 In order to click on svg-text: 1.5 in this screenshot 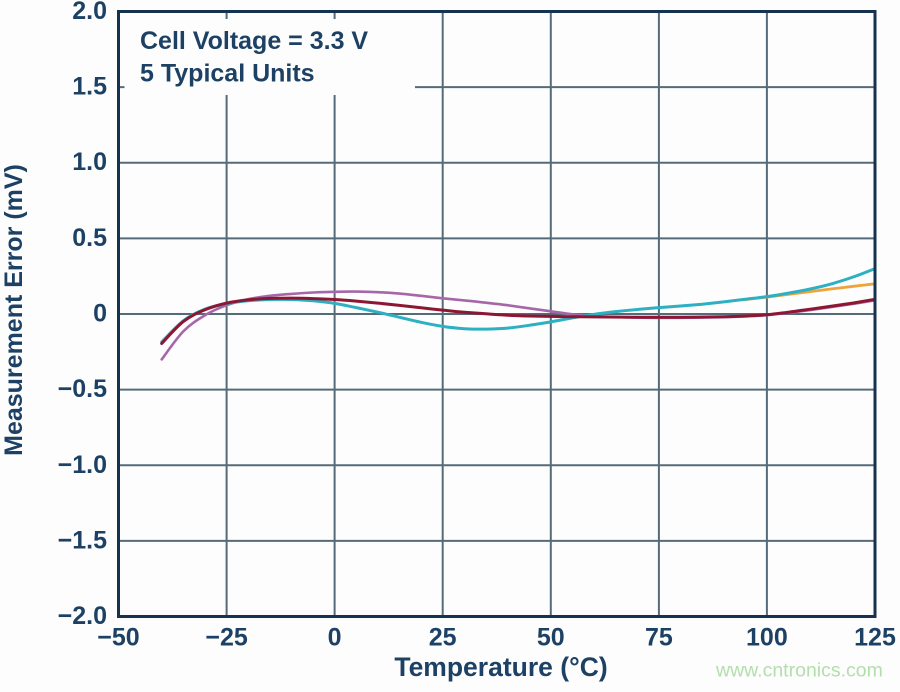, I will do `click(89, 87)`.